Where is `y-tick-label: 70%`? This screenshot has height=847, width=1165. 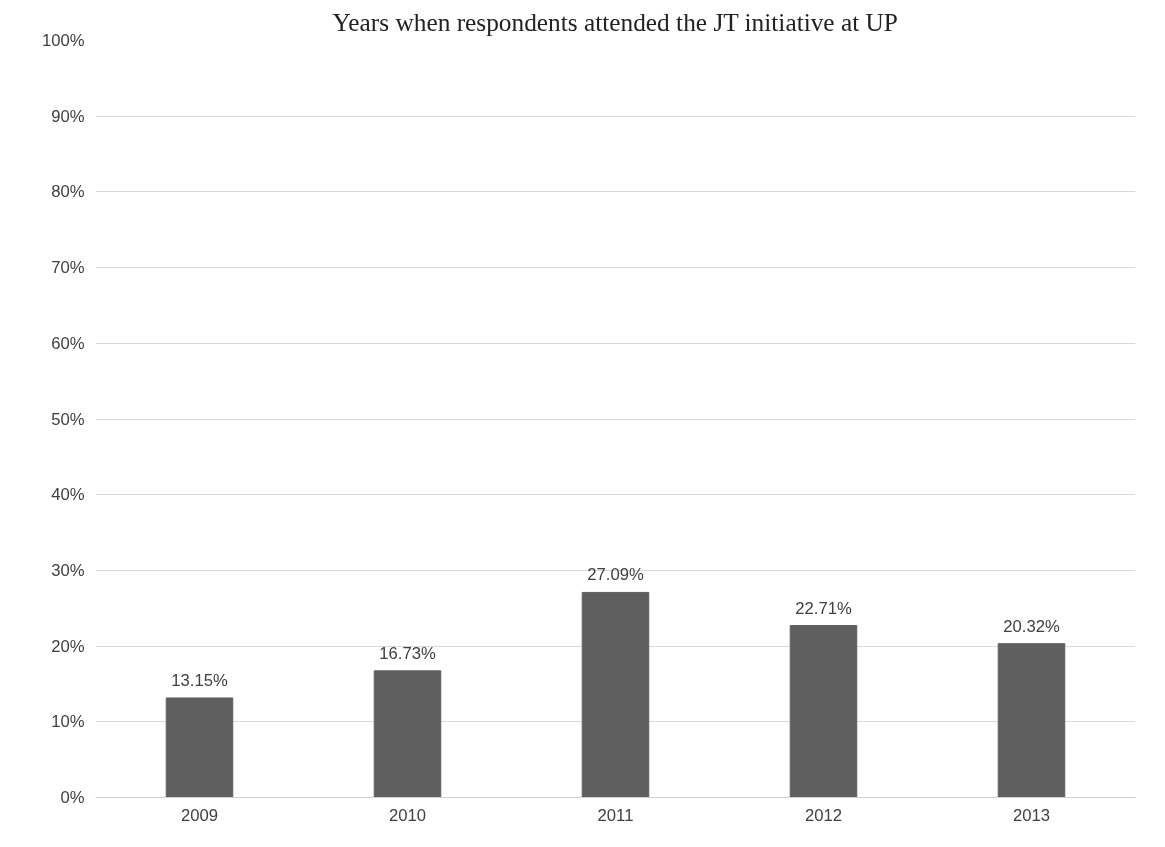
y-tick-label: 70% is located at coordinates (68, 268).